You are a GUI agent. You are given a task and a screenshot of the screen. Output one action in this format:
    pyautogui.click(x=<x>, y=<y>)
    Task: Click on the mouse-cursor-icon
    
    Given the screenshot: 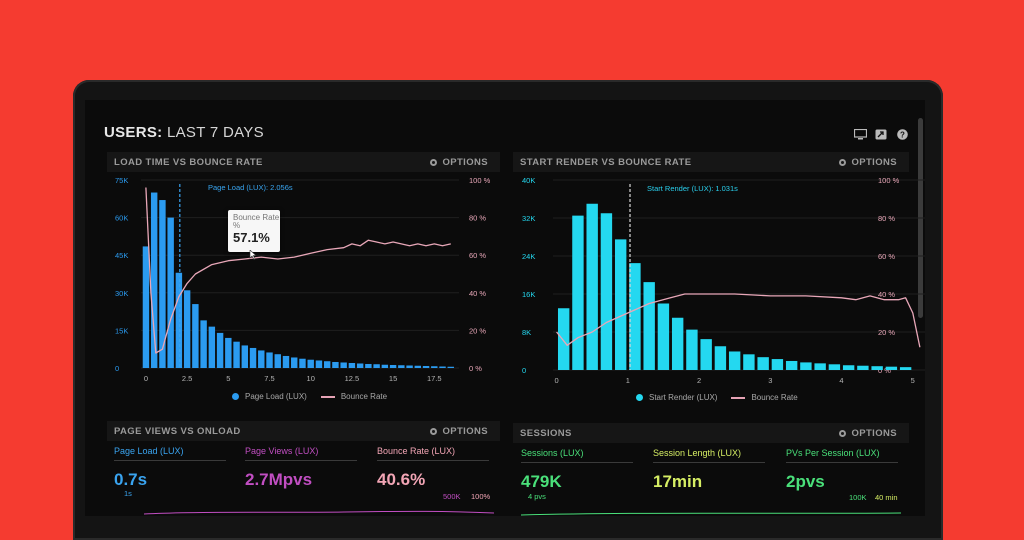 What is the action you would take?
    pyautogui.click(x=253, y=255)
    